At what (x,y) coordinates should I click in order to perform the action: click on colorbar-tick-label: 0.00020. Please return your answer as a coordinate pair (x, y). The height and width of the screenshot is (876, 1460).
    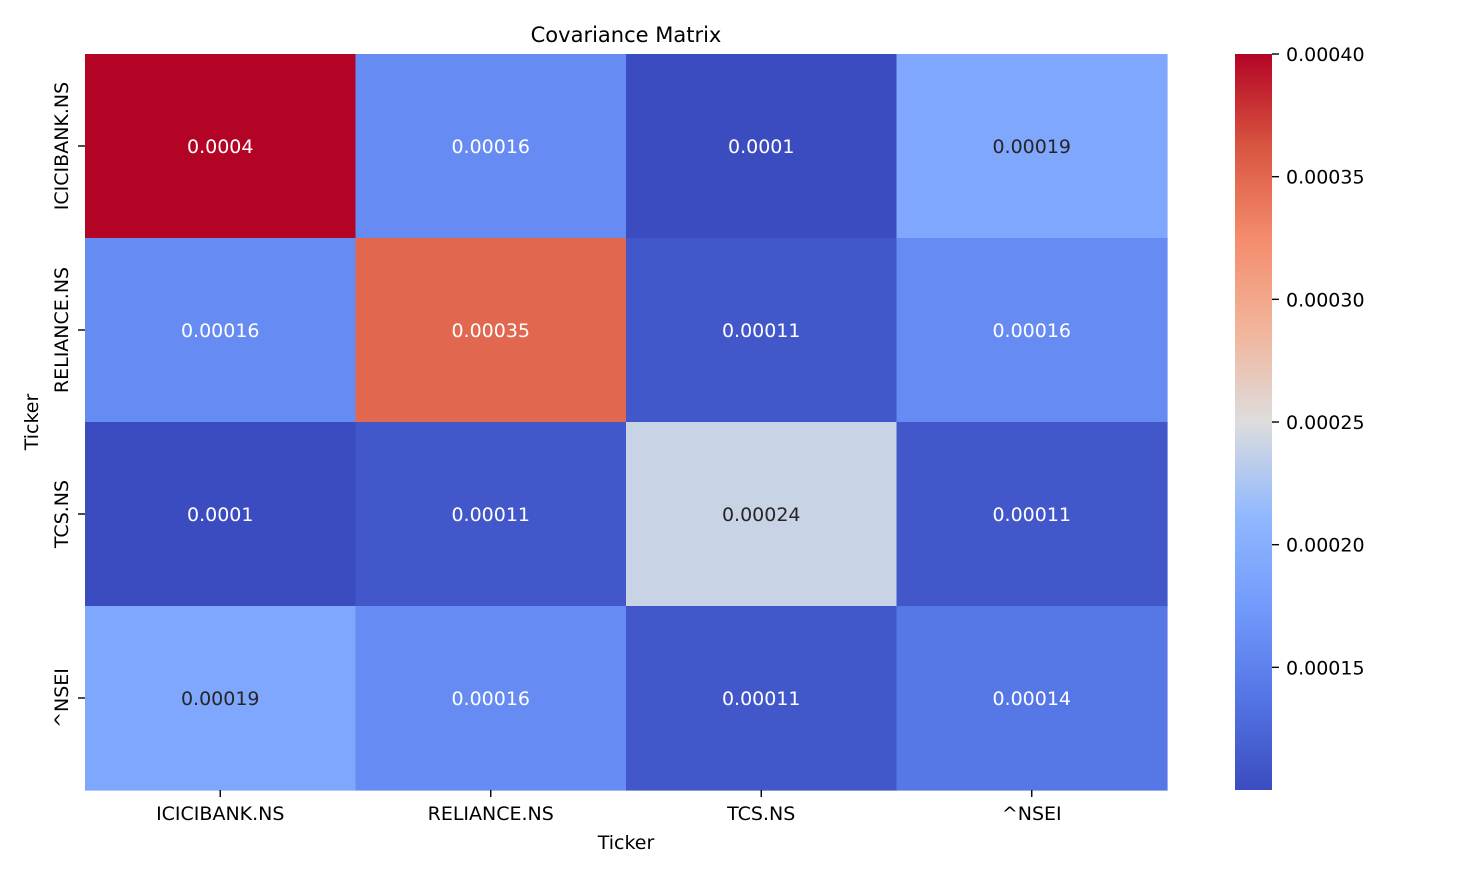
    Looking at the image, I should click on (1325, 546).